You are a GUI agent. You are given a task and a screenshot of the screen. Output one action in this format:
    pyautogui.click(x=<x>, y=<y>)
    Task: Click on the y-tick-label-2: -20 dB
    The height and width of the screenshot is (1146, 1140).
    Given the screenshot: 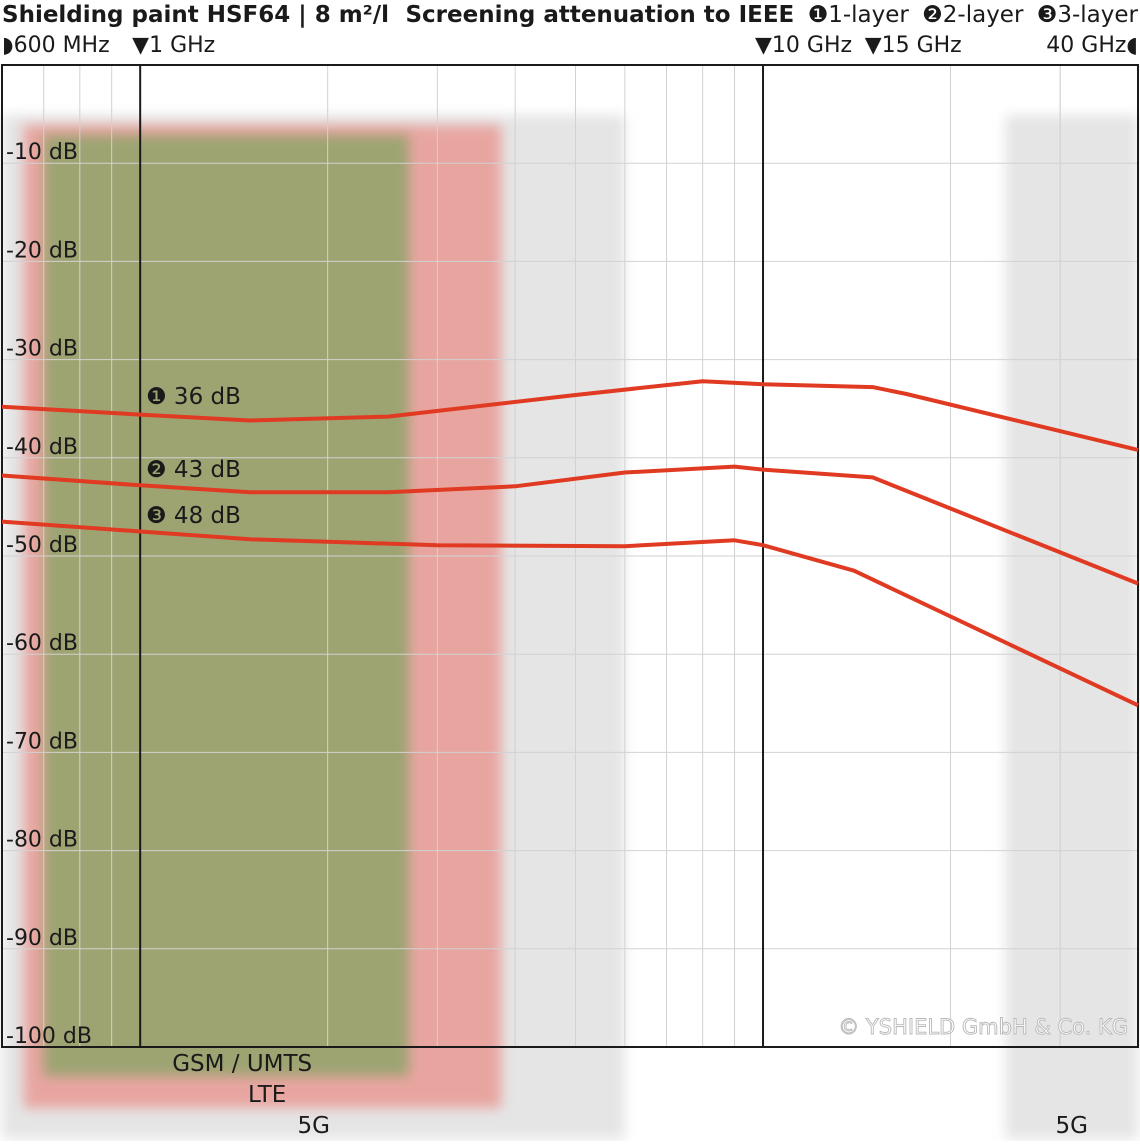 What is the action you would take?
    pyautogui.click(x=42, y=250)
    